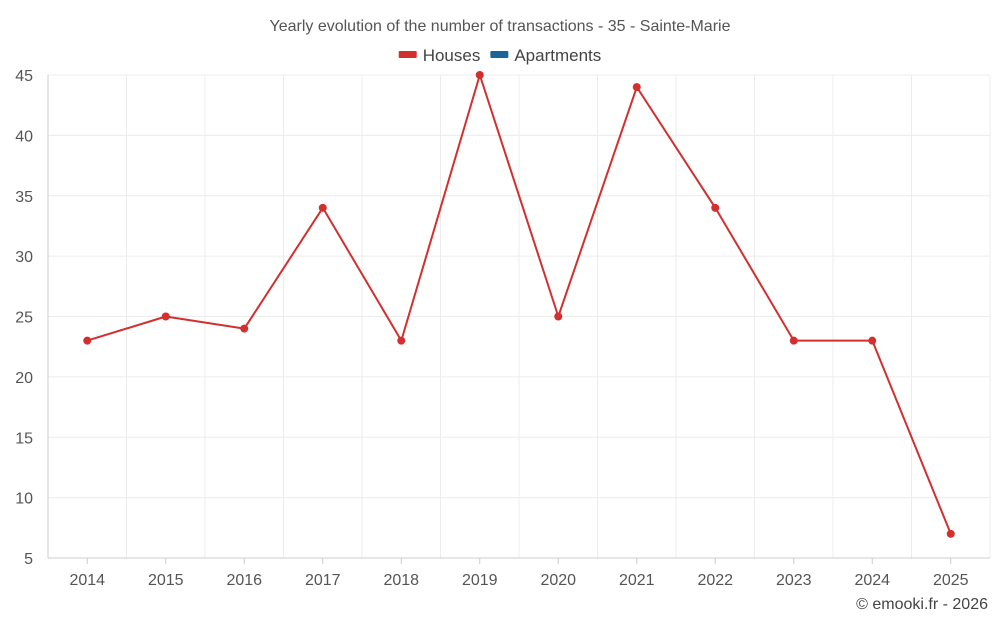  I want to click on credit-text: © emooki.fr - 2026, so click(922, 604).